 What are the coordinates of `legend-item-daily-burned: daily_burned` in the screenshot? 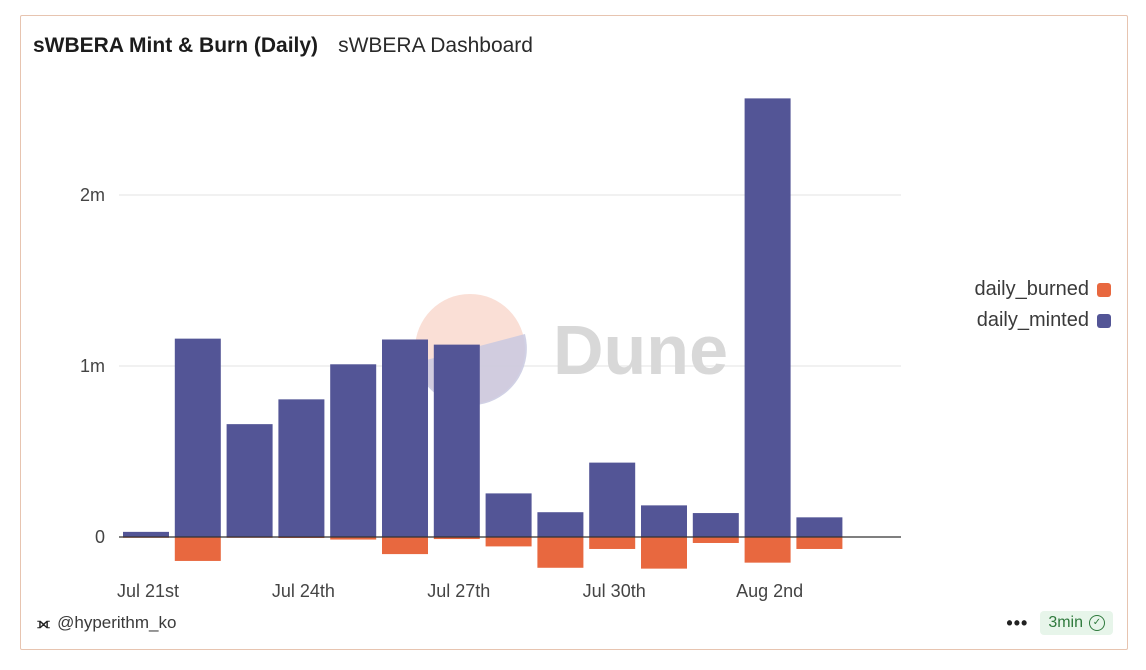 It's located at (1042, 289).